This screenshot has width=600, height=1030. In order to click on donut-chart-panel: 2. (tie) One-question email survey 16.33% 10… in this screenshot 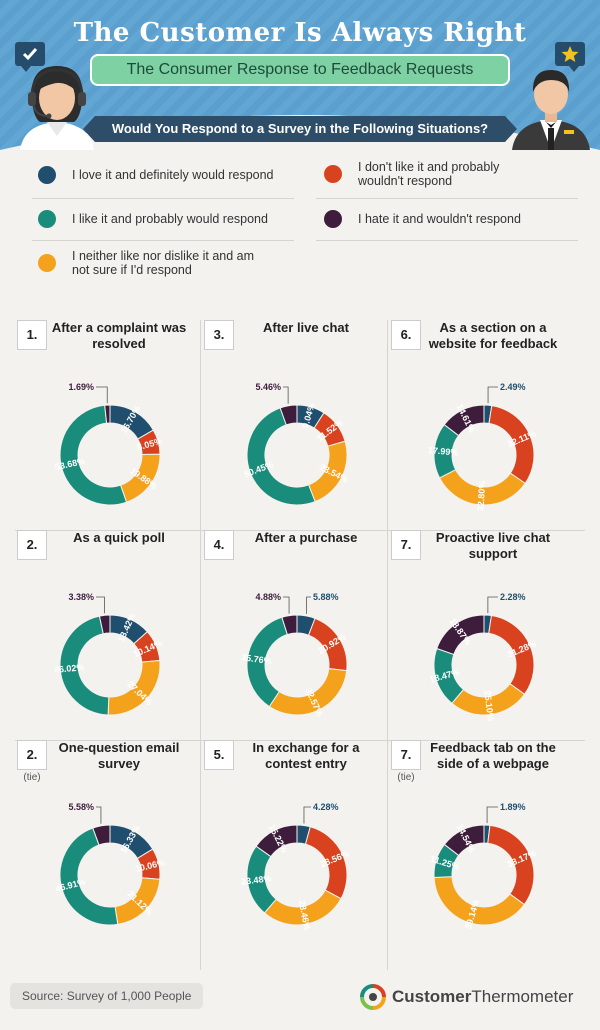, I will do `click(107, 845)`.